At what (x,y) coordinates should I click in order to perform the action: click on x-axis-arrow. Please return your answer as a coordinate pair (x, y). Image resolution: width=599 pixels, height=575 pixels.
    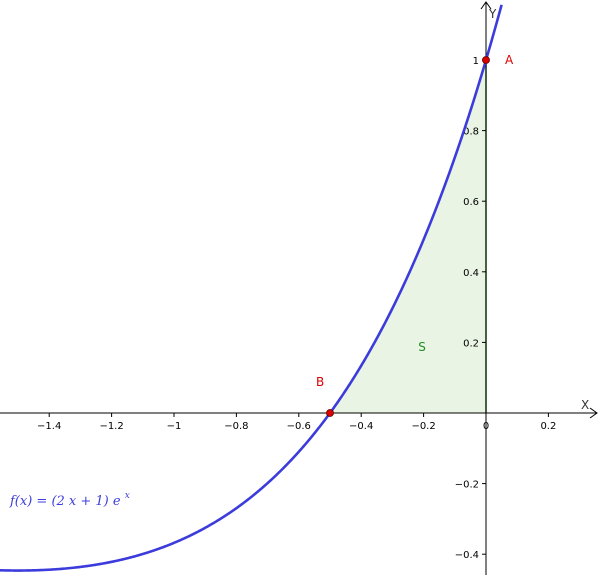
    Looking at the image, I should click on (593, 413).